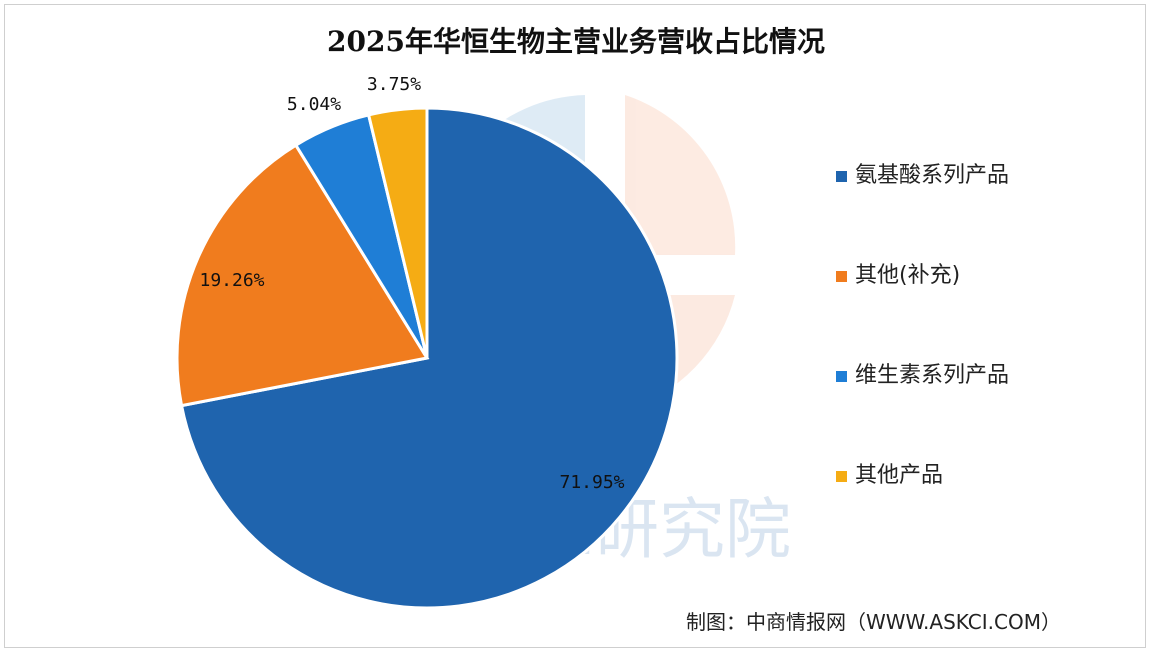 Image resolution: width=1152 pixels, height=654 pixels. I want to click on legend-item-other-products: 其他产品, so click(922, 510).